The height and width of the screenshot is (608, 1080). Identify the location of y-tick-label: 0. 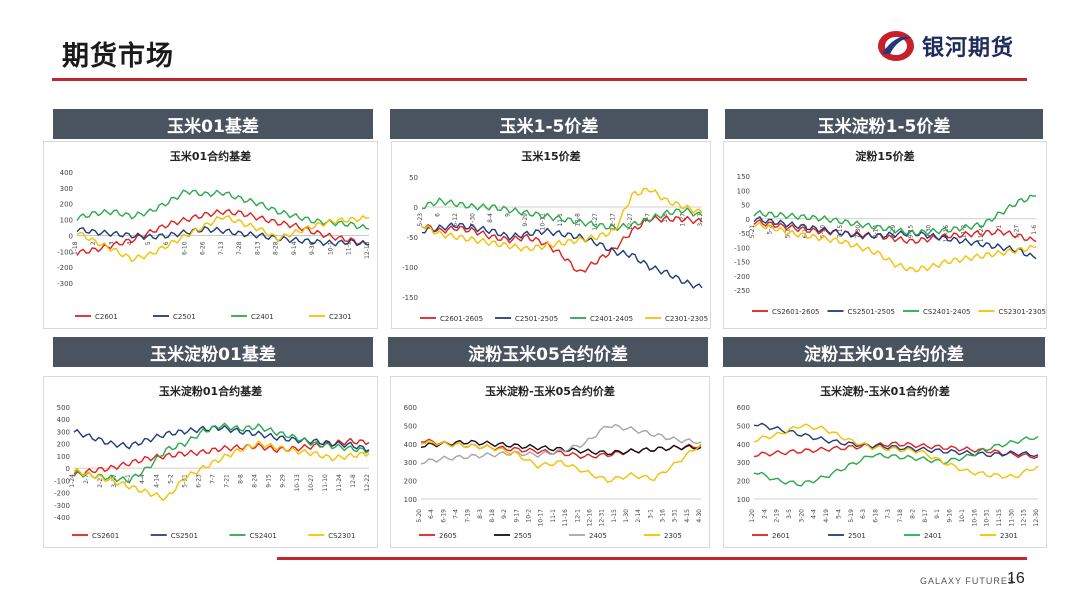
(416, 208).